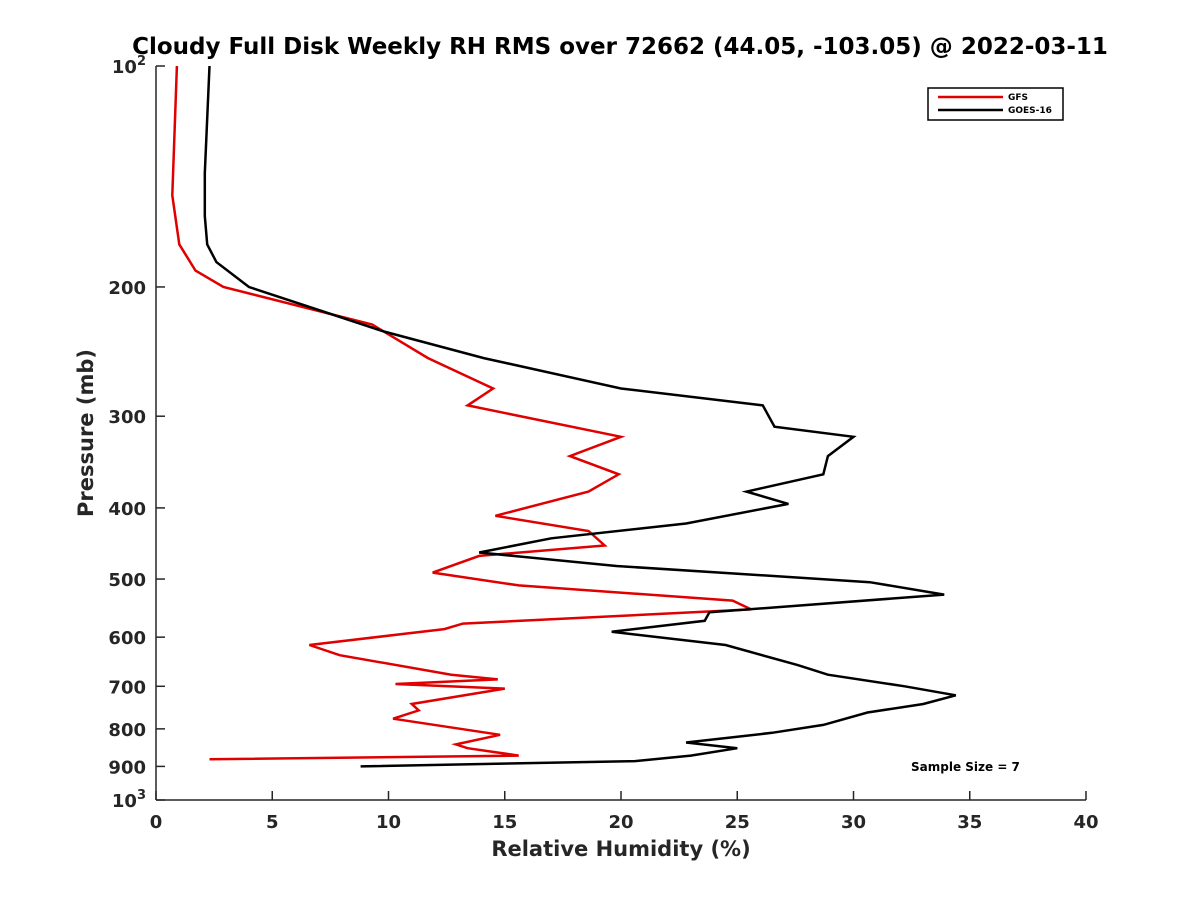 The width and height of the screenshot is (1200, 900). Describe the element at coordinates (127, 509) in the screenshot. I see `y-tick-label-400: 400` at that location.